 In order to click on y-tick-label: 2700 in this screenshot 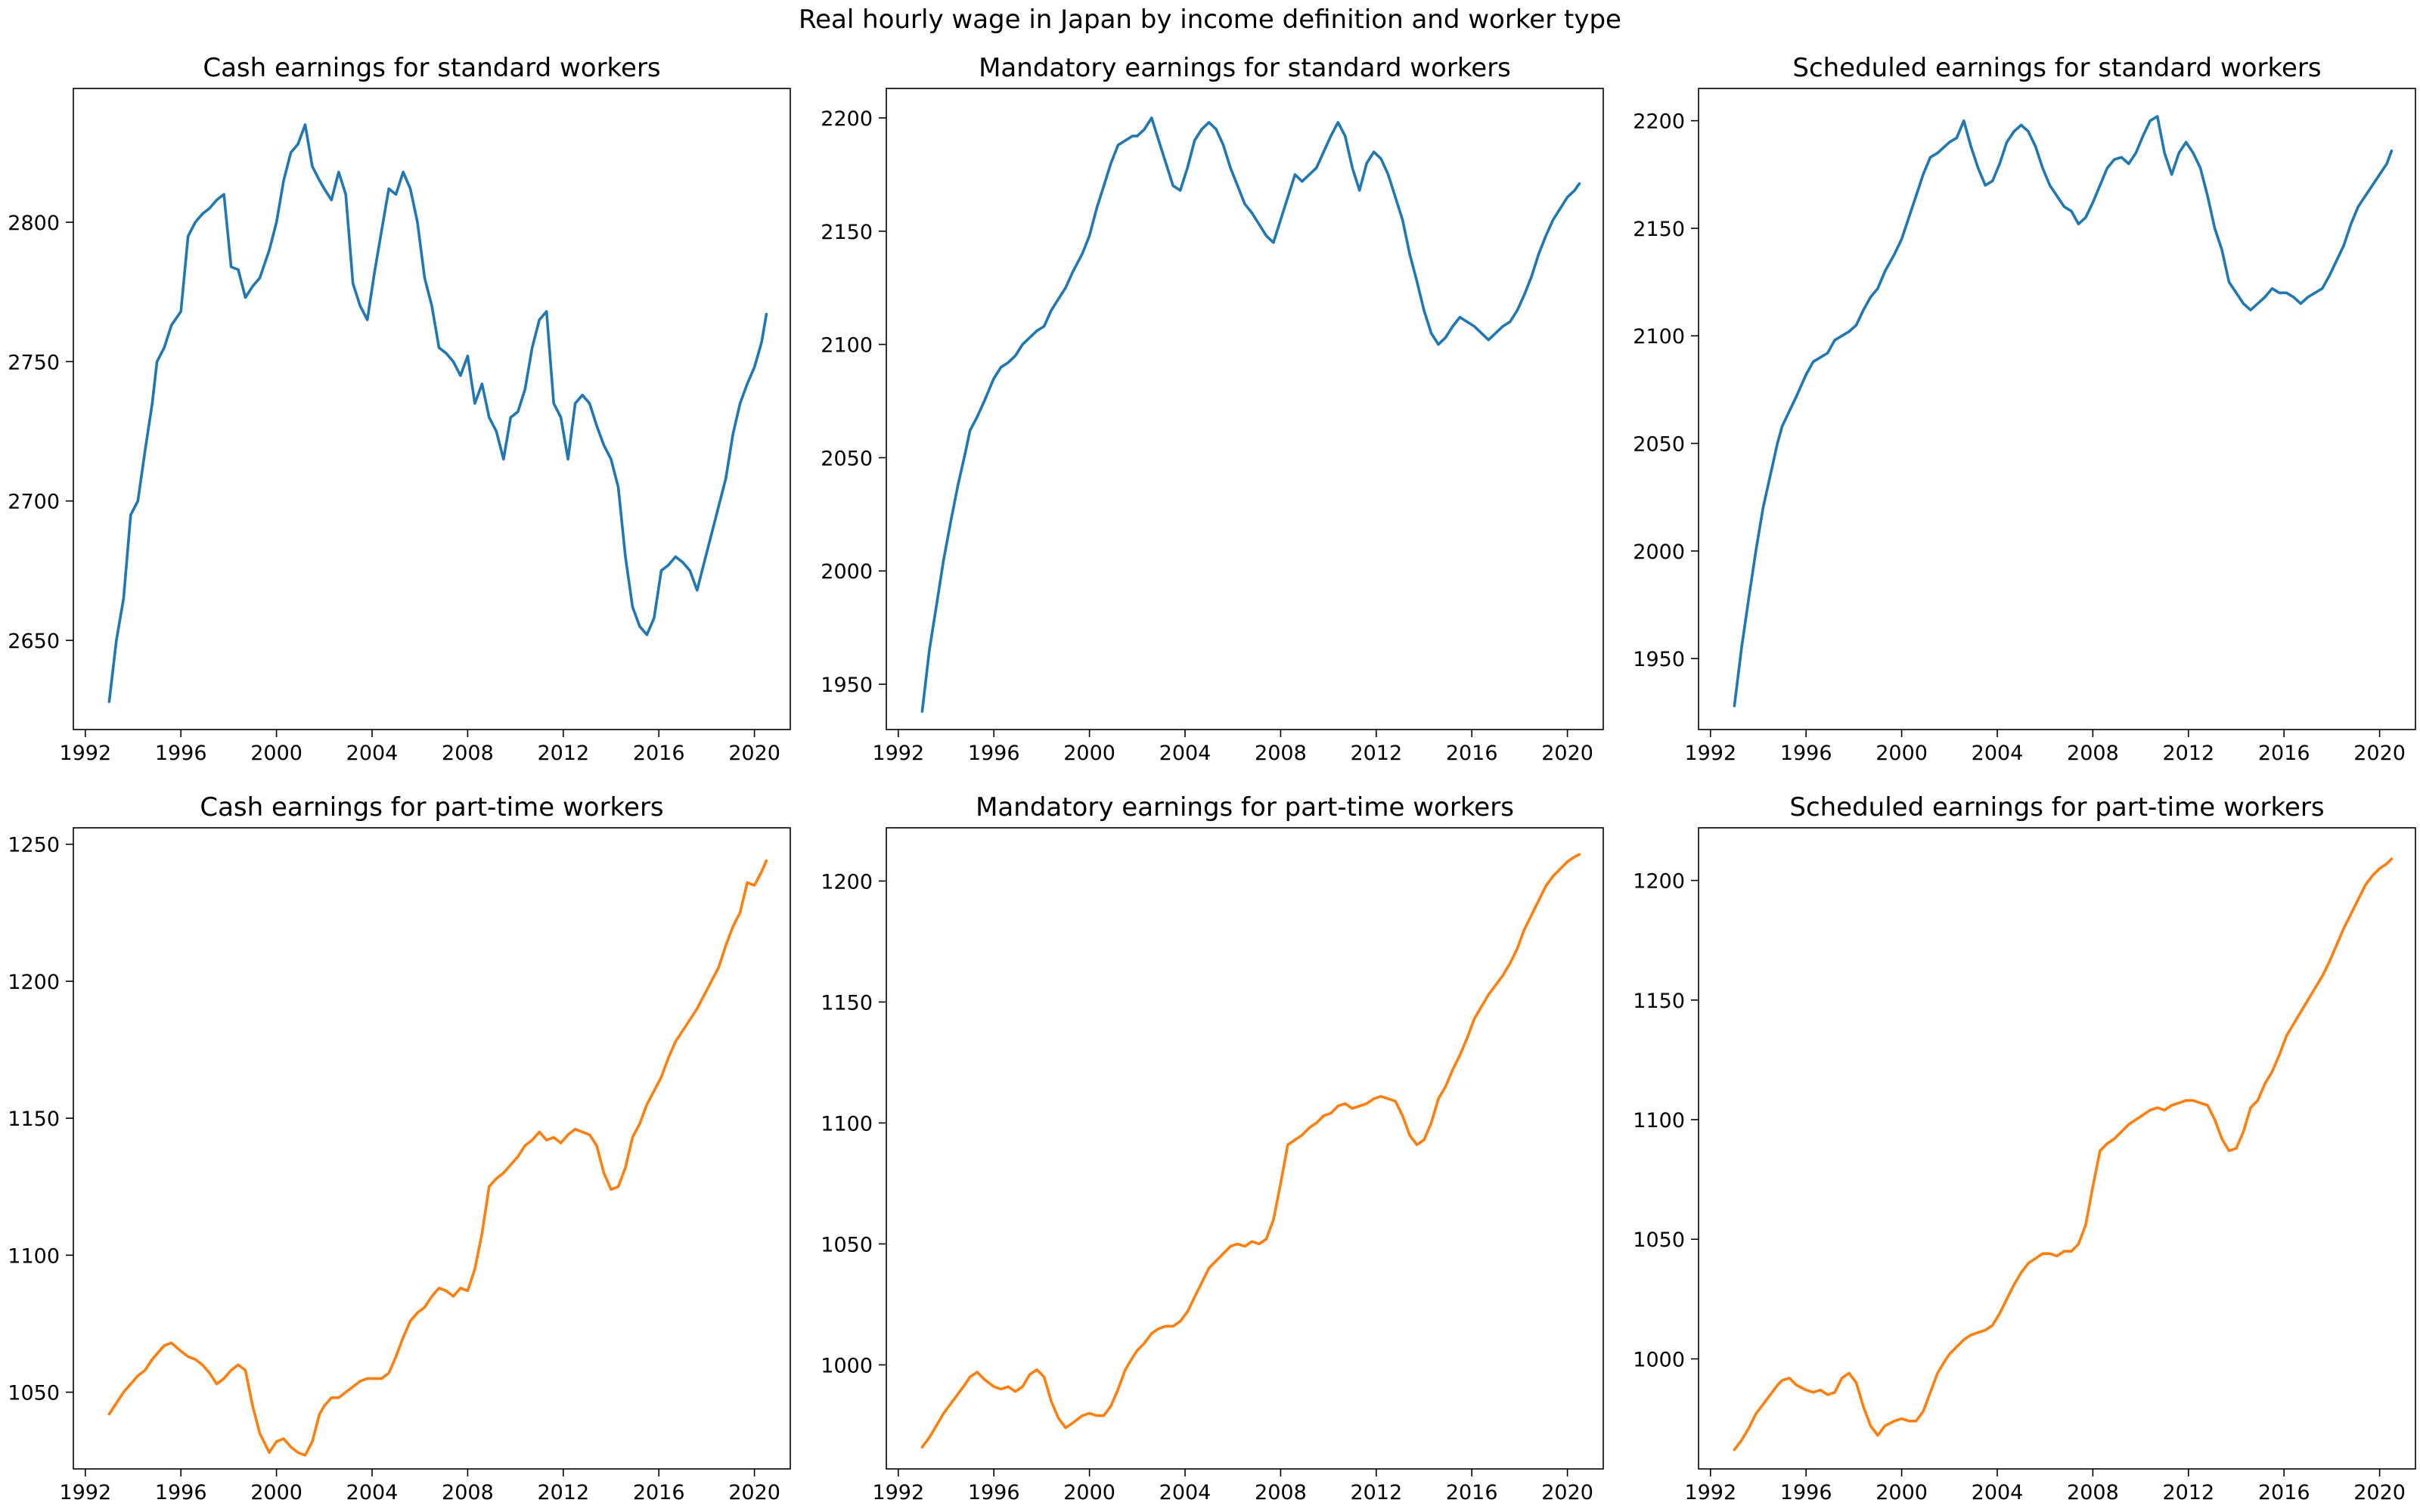, I will do `click(34, 503)`.